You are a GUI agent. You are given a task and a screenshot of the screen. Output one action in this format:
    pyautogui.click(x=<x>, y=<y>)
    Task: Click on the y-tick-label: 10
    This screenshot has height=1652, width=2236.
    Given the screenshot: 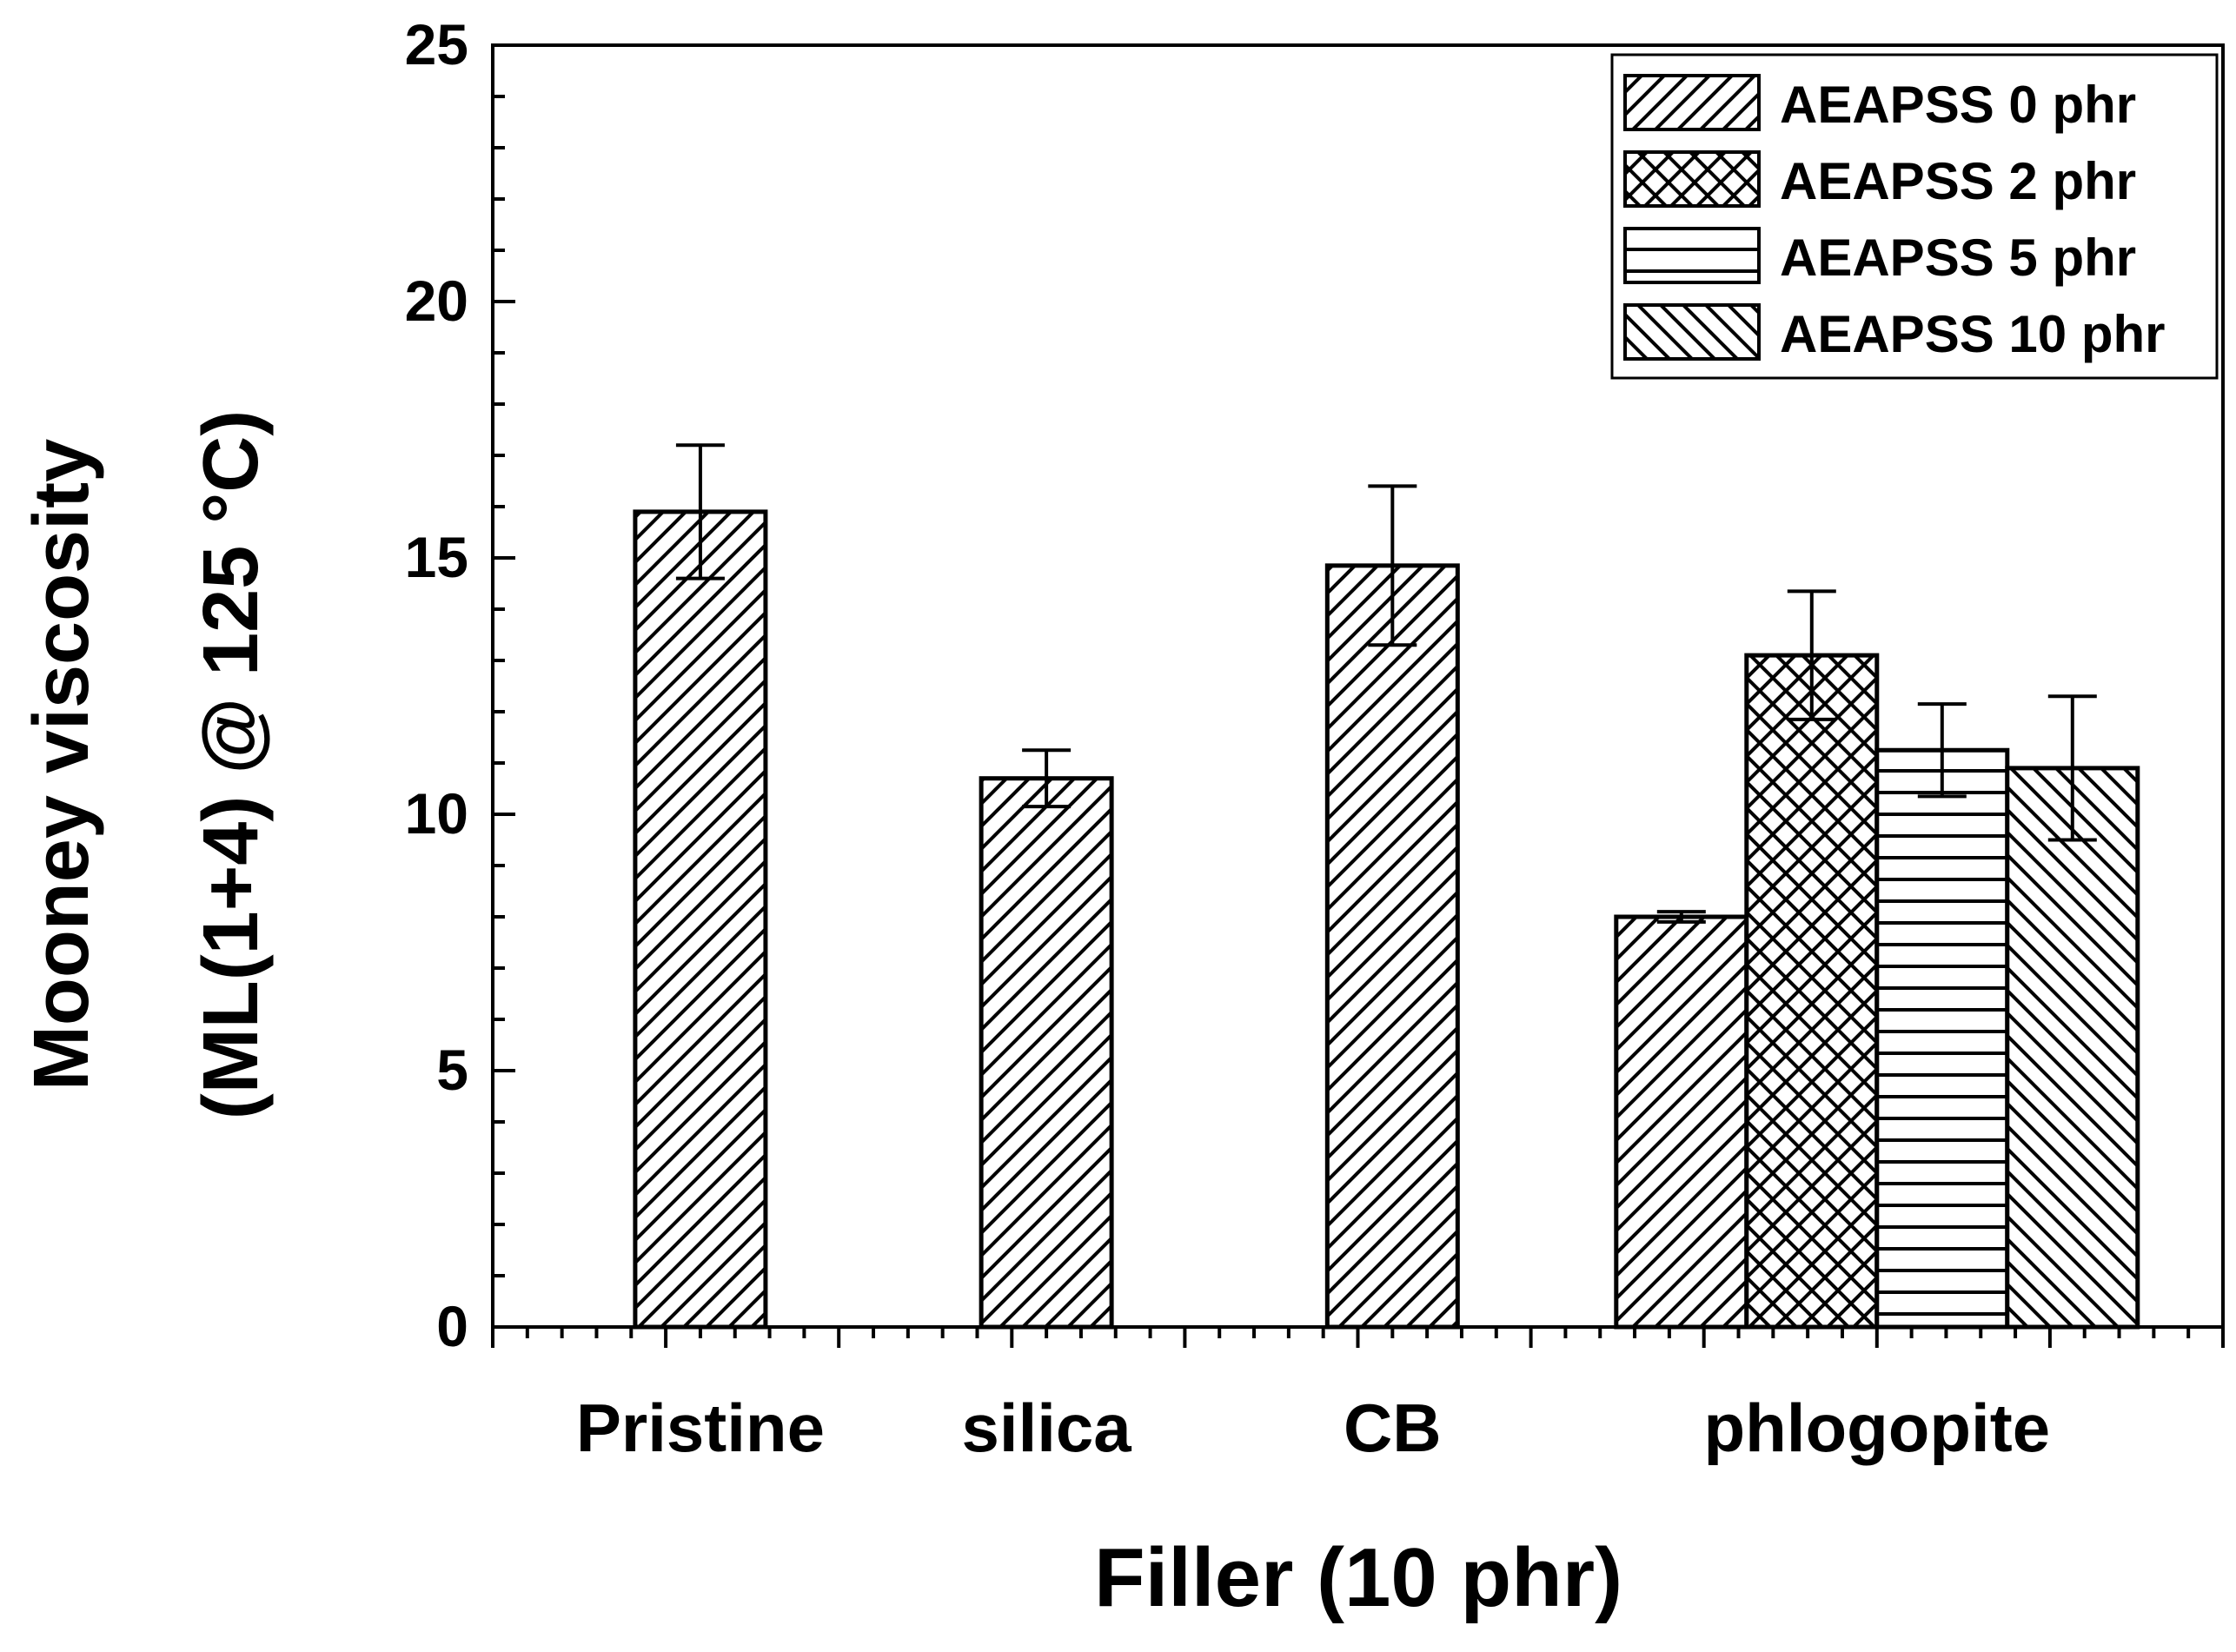 What is the action you would take?
    pyautogui.click(x=436, y=814)
    